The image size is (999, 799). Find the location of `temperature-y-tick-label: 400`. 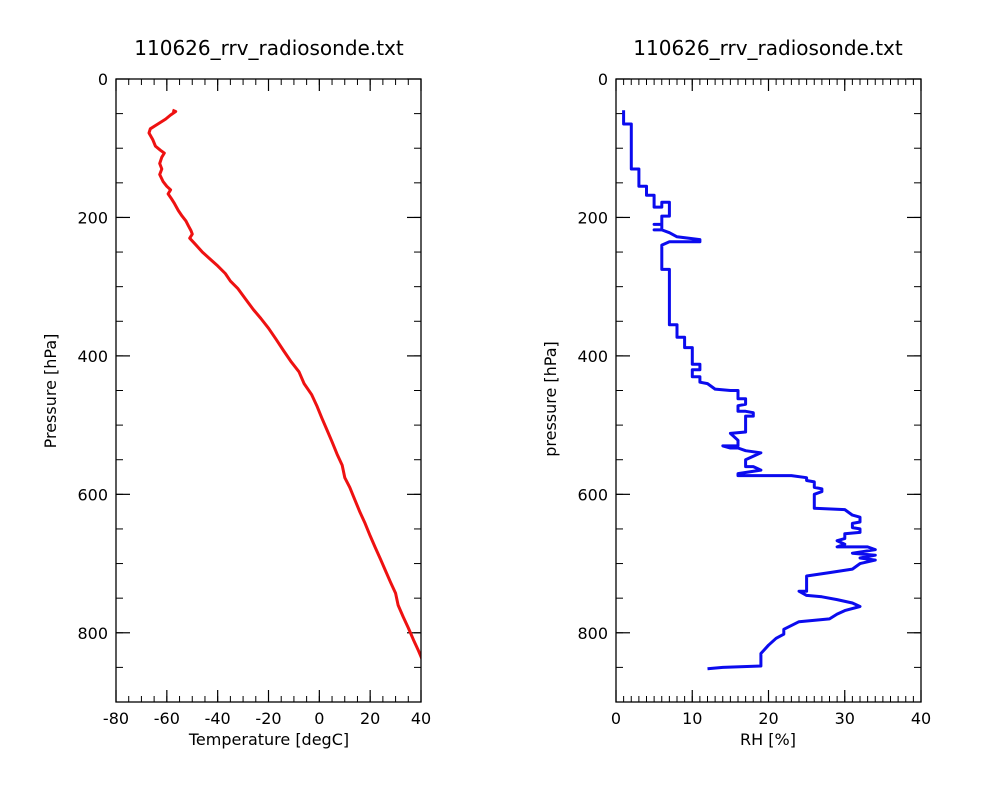

temperature-y-tick-label: 400 is located at coordinates (92, 356).